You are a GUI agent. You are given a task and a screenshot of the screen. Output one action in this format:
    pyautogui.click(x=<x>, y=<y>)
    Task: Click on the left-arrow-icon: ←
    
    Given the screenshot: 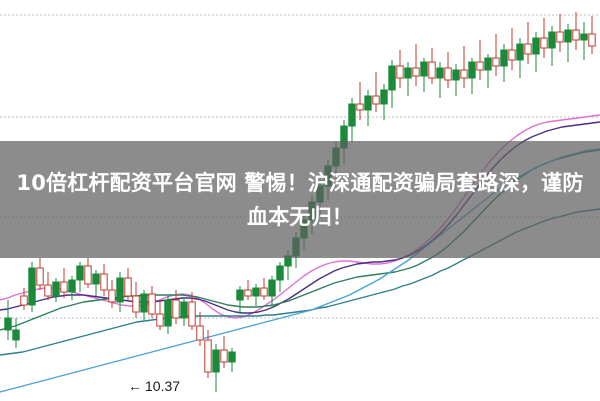 What is the action you would take?
    pyautogui.click(x=135, y=386)
    